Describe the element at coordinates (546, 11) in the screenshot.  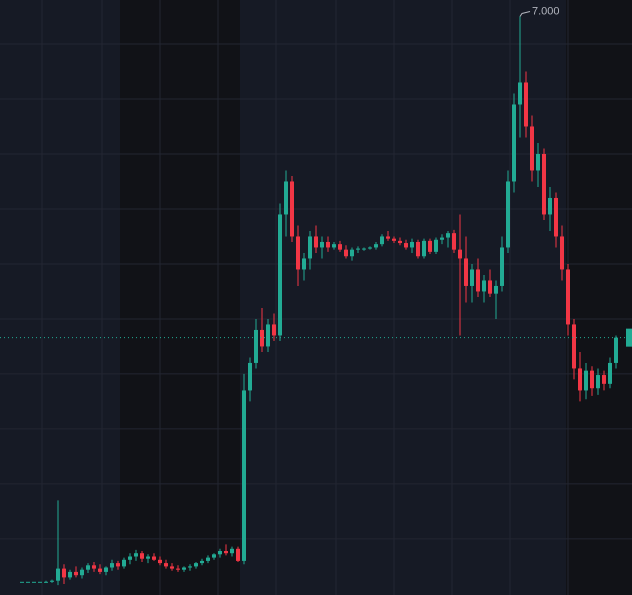
I see `high-label: 7.000` at that location.